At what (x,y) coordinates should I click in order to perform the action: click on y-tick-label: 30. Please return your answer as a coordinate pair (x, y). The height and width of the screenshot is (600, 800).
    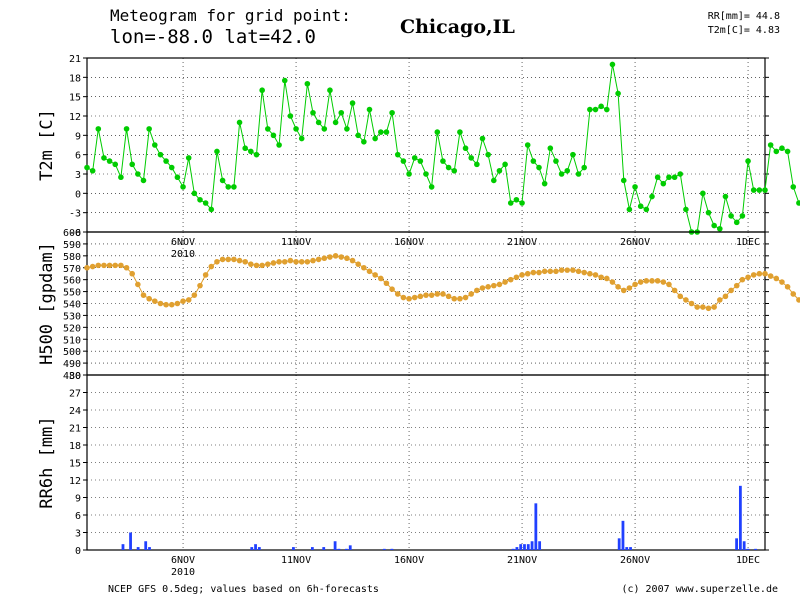
    Looking at the image, I should click on (75, 376).